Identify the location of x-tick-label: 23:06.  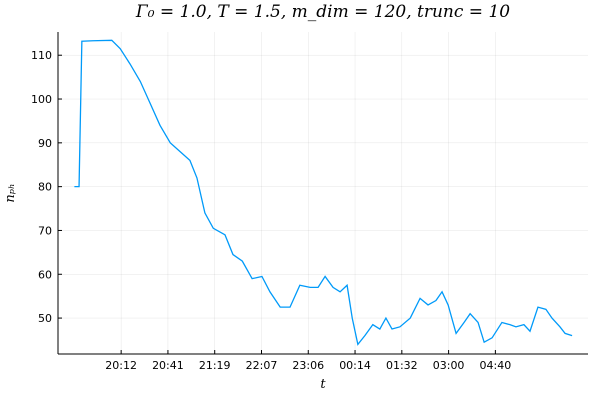
(308, 365).